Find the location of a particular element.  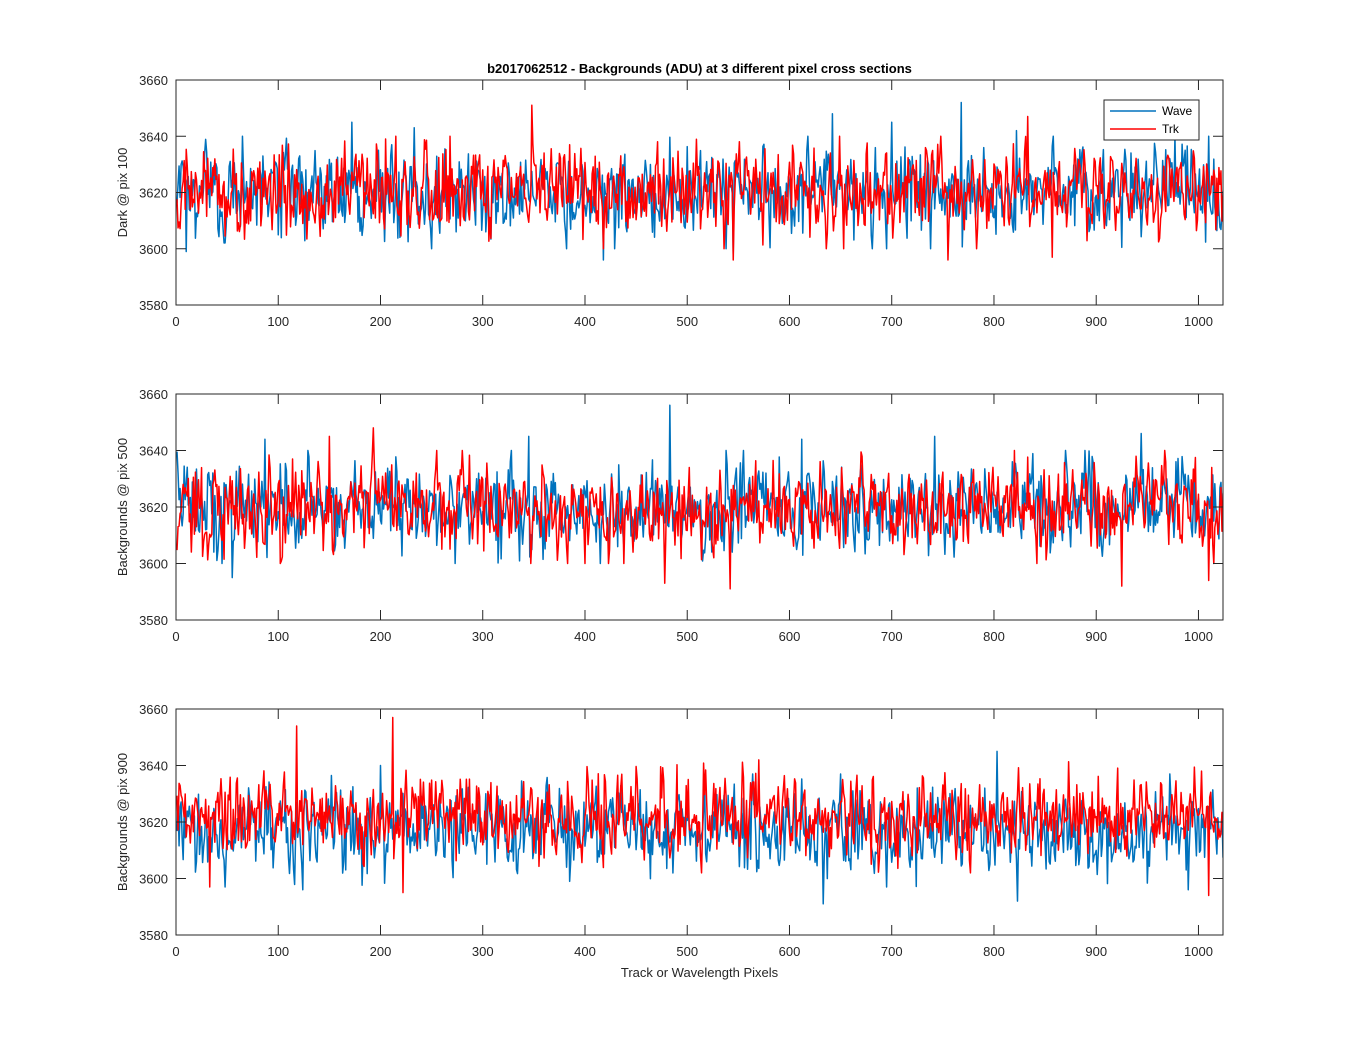

y-axis-label: Dark @ pix 100 is located at coordinates (122, 193).